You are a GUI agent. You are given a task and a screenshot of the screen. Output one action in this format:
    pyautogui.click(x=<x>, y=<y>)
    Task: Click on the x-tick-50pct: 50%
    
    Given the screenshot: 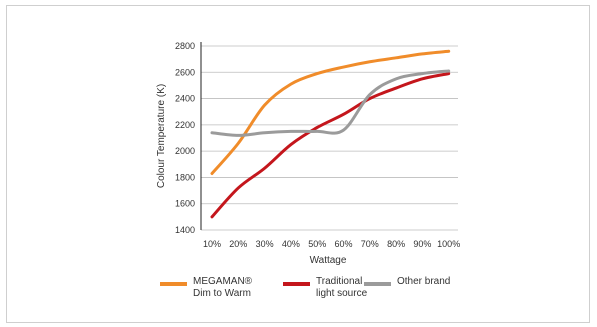 What is the action you would take?
    pyautogui.click(x=317, y=244)
    